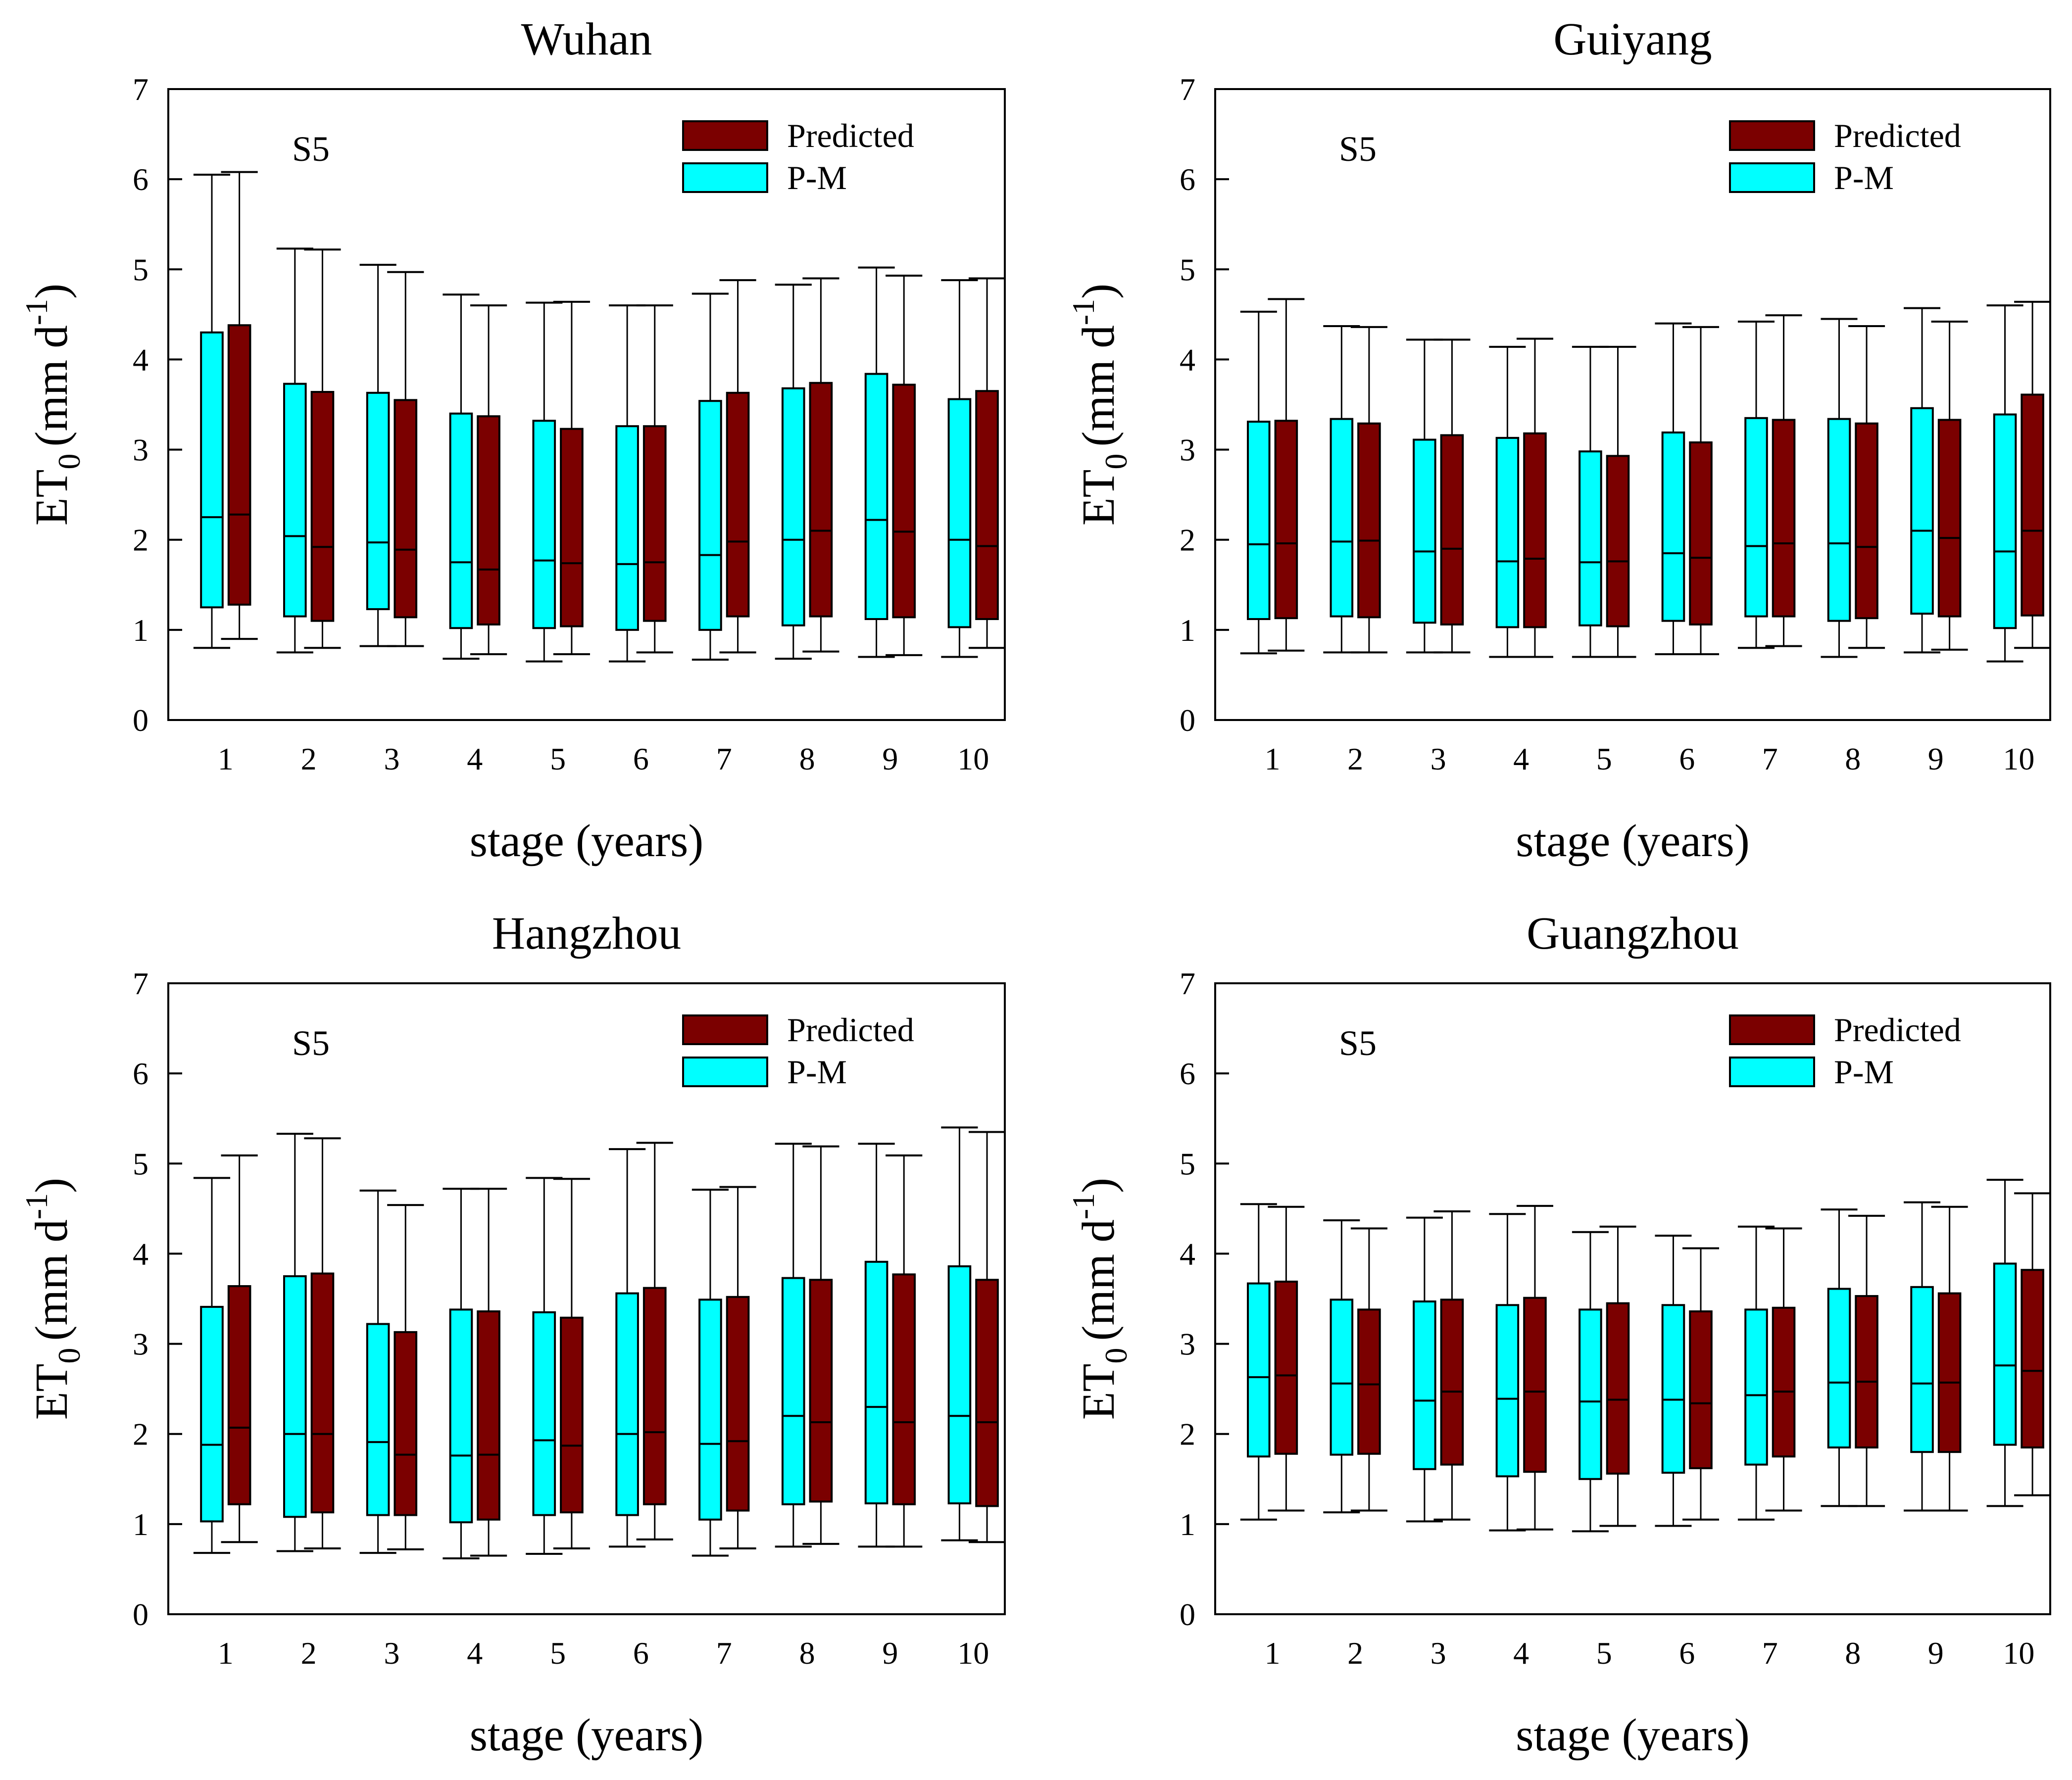 The image size is (2072, 1780). What do you see at coordinates (1098, 1185) in the screenshot?
I see `y-axis-label-close: )` at bounding box center [1098, 1185].